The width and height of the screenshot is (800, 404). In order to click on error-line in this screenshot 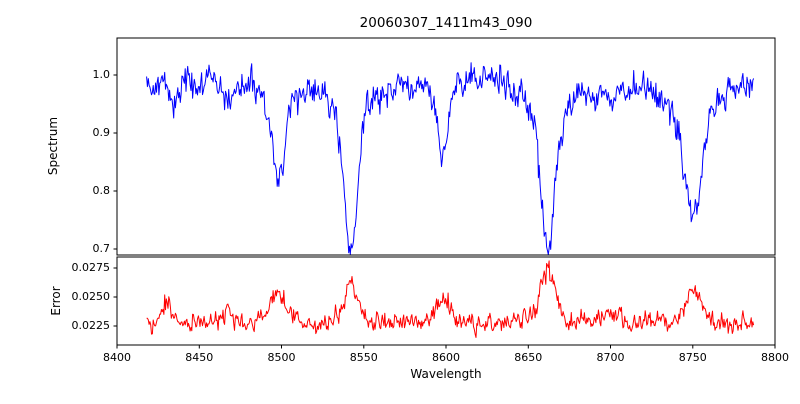, I will do `click(450, 299)`.